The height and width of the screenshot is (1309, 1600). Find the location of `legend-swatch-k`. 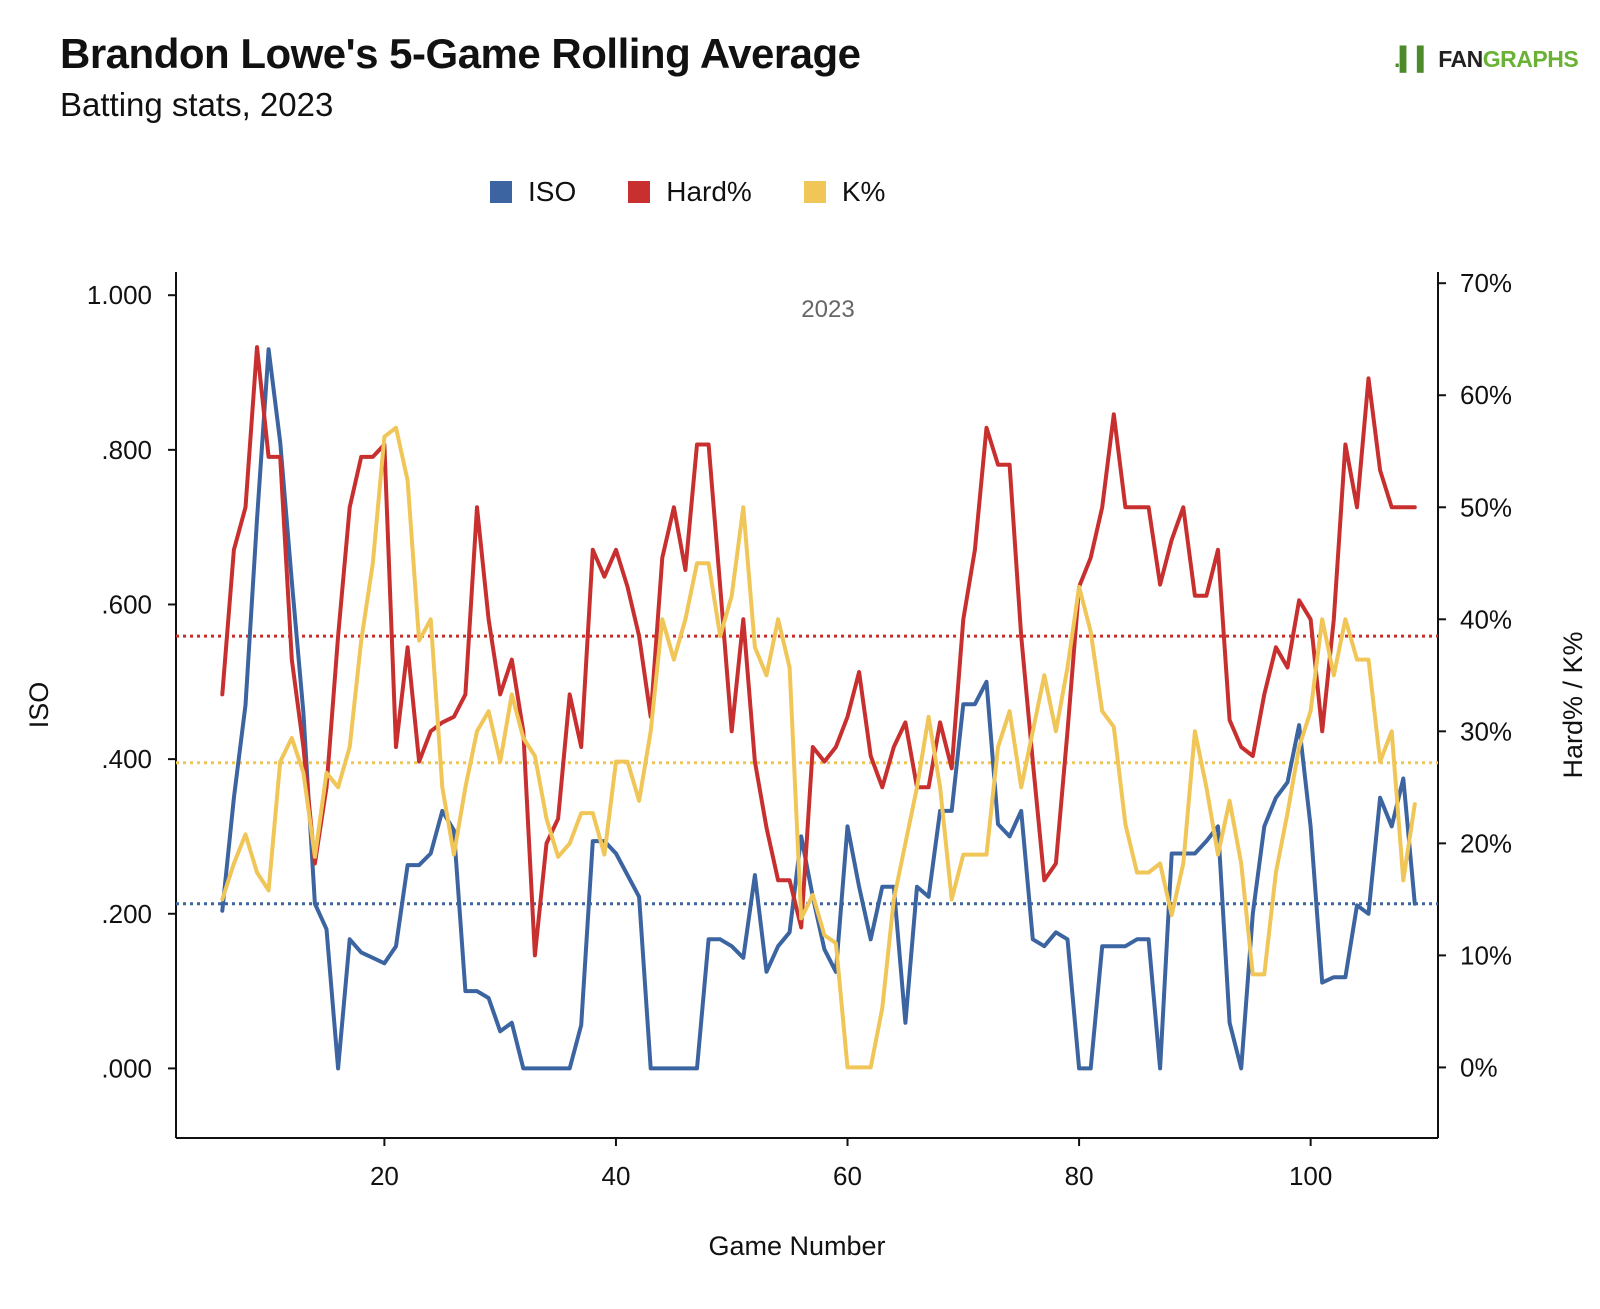

legend-swatch-k is located at coordinates (814, 192).